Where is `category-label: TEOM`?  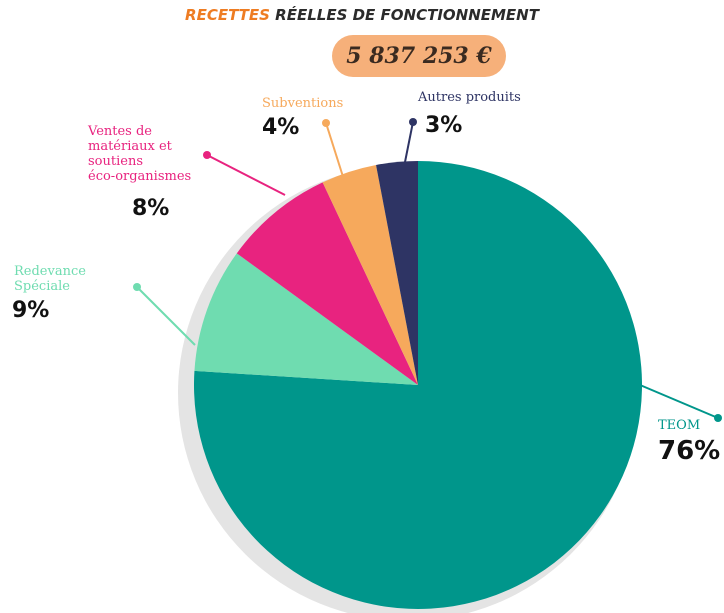
category-label: TEOM is located at coordinates (679, 425).